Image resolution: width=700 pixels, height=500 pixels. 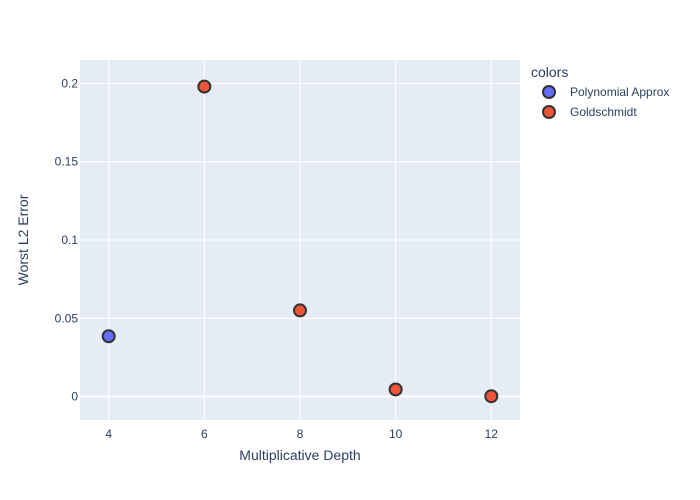 What do you see at coordinates (69, 240) in the screenshot?
I see `y-tick-label: 0.1` at bounding box center [69, 240].